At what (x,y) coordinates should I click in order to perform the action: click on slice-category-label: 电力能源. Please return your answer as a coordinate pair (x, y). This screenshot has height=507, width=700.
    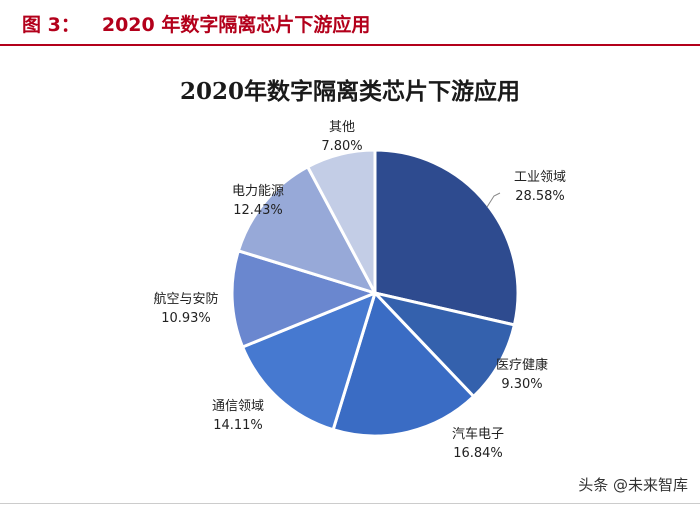
    Looking at the image, I should click on (258, 191).